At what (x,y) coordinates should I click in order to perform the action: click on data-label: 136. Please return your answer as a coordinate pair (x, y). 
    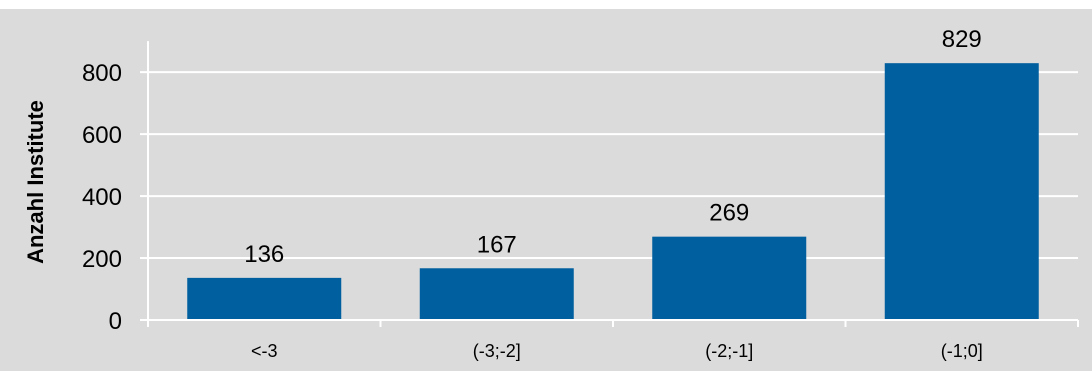
    Looking at the image, I should click on (264, 254).